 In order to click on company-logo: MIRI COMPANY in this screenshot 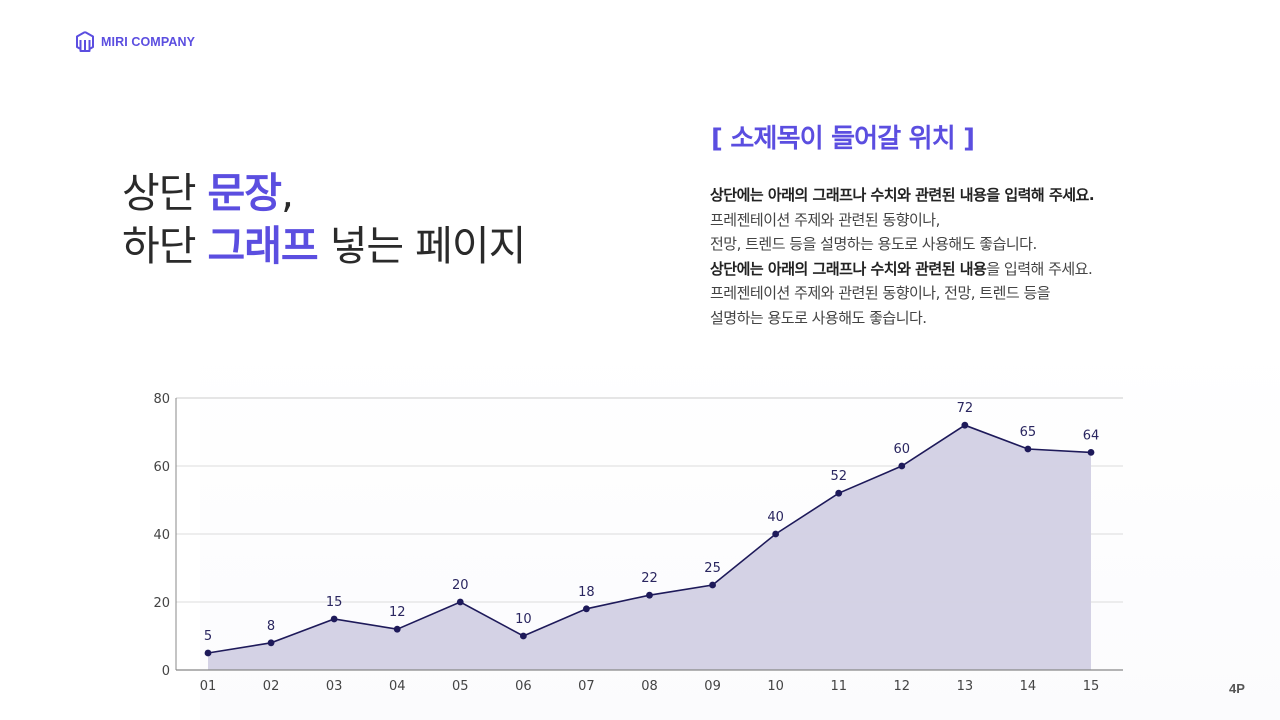, I will do `click(135, 42)`.